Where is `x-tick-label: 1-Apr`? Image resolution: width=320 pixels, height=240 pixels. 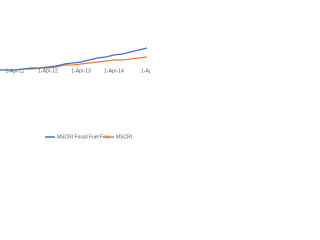
x-tick-label: 1-Apr is located at coordinates (145, 71).